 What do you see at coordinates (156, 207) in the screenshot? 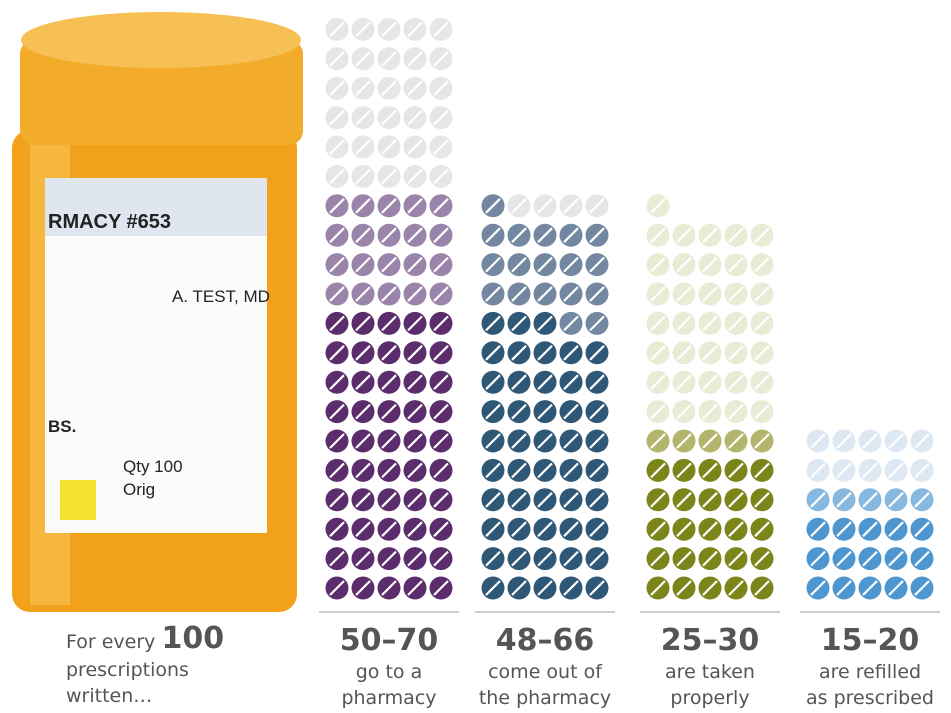
I see `label-band` at bounding box center [156, 207].